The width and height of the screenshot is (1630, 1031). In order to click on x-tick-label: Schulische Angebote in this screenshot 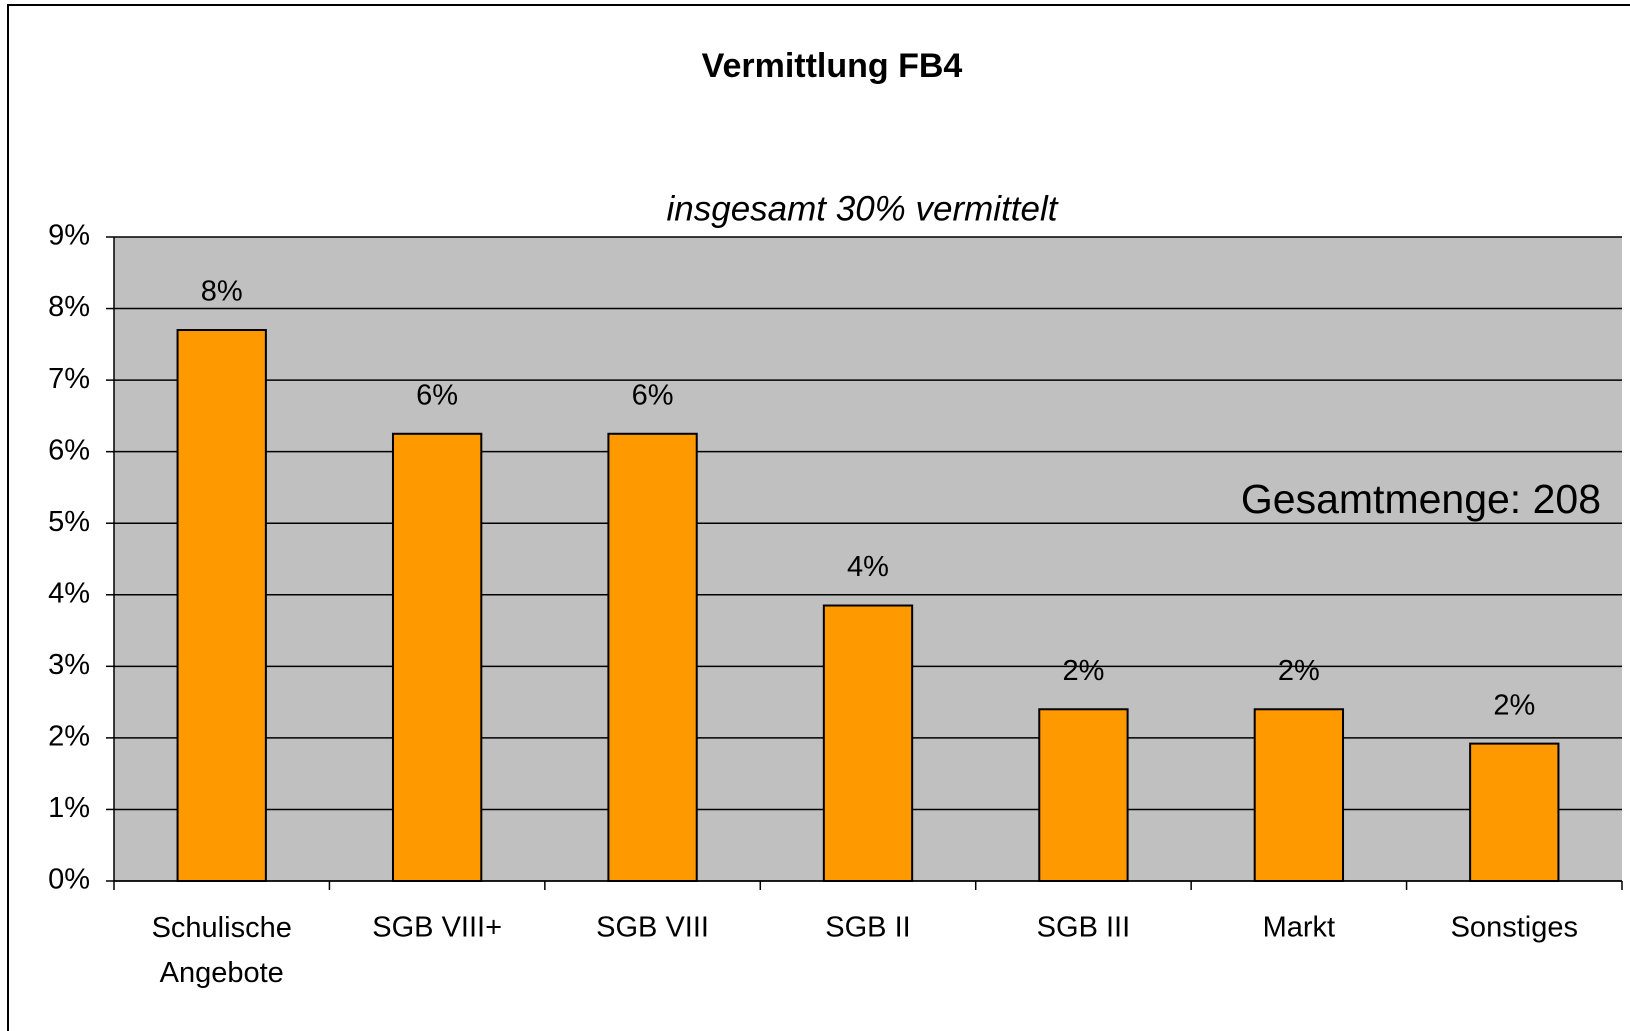, I will do `click(222, 950)`.